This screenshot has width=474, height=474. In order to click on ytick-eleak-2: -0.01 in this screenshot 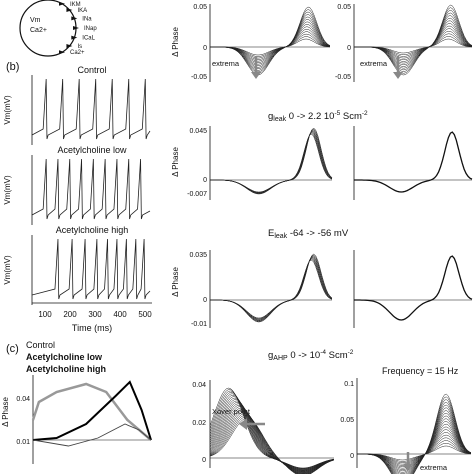, I will do `click(199, 324)`.